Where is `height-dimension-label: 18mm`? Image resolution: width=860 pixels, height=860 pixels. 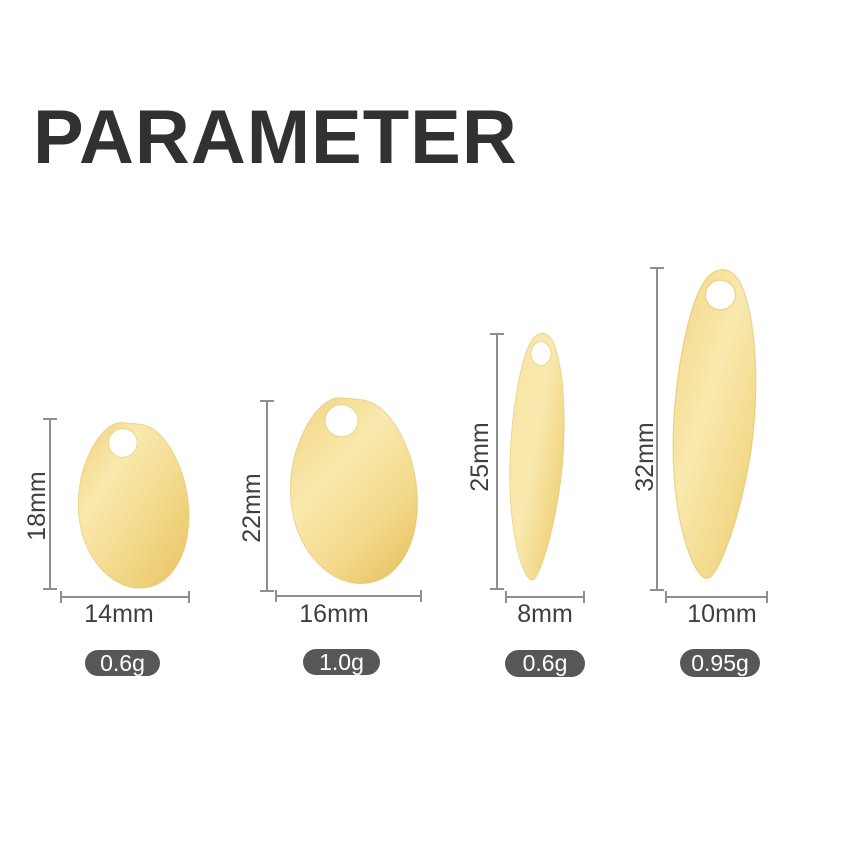 height-dimension-label: 18mm is located at coordinates (37, 506).